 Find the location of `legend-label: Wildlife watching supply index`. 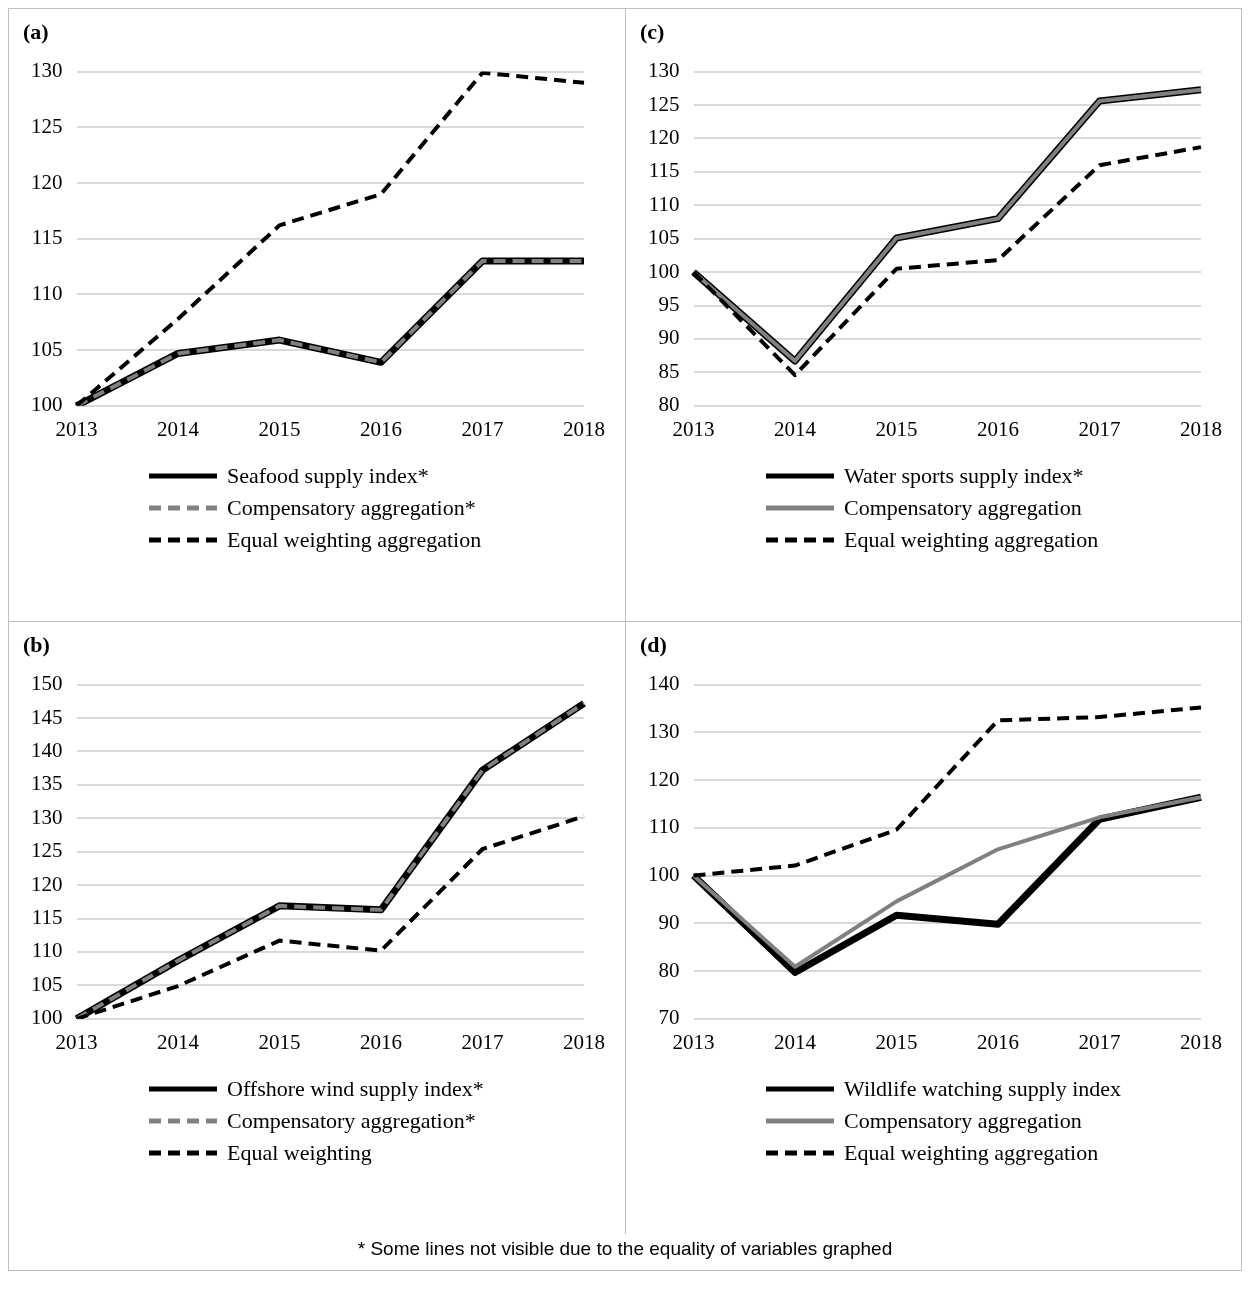

legend-label: Wildlife watching supply index is located at coordinates (983, 1089).